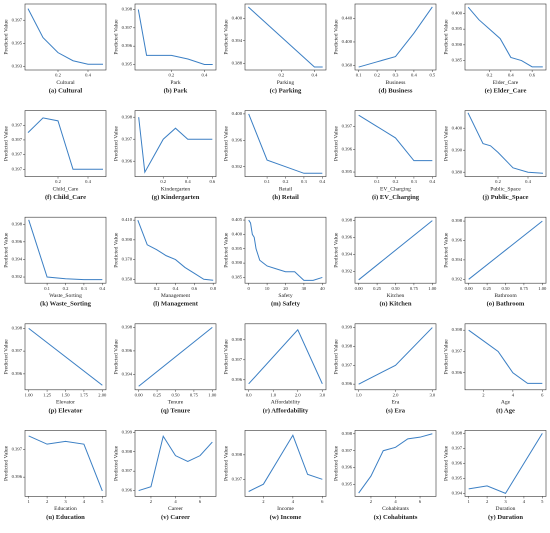  What do you see at coordinates (396, 403) in the screenshot?
I see `x-axis-label: Era` at bounding box center [396, 403].